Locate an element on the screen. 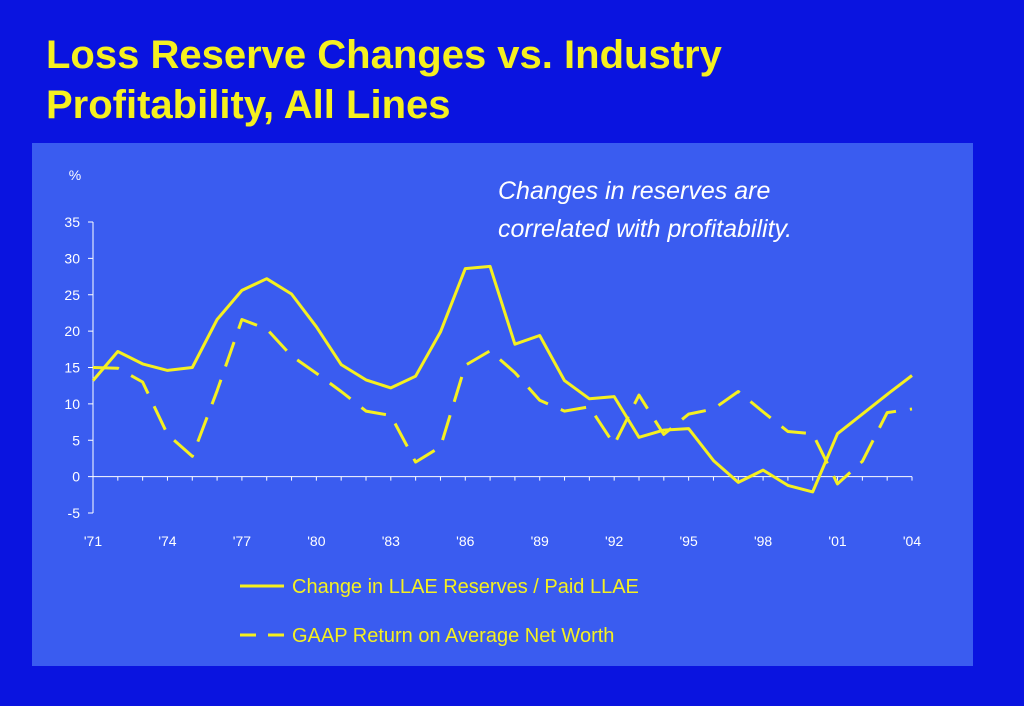 The width and height of the screenshot is (1024, 706). x-tick-label: '92 is located at coordinates (614, 541).